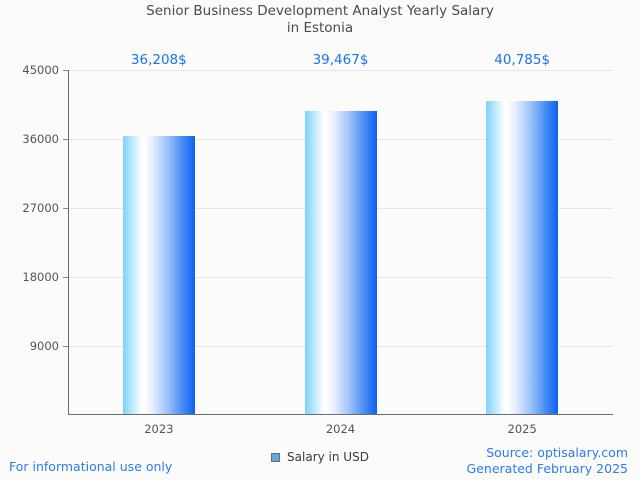 This screenshot has height=480, width=640. What do you see at coordinates (159, 429) in the screenshot?
I see `x-axis-tick-label: 2023` at bounding box center [159, 429].